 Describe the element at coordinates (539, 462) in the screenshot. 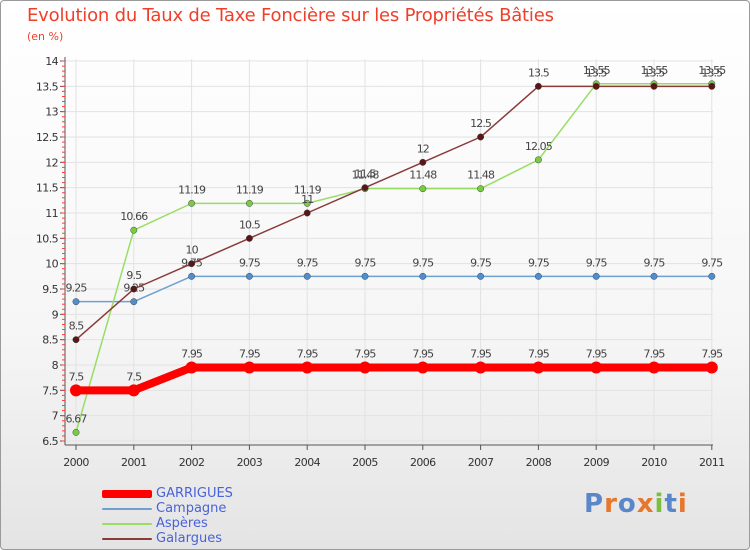

I see `x-tick-label: 2008` at that location.